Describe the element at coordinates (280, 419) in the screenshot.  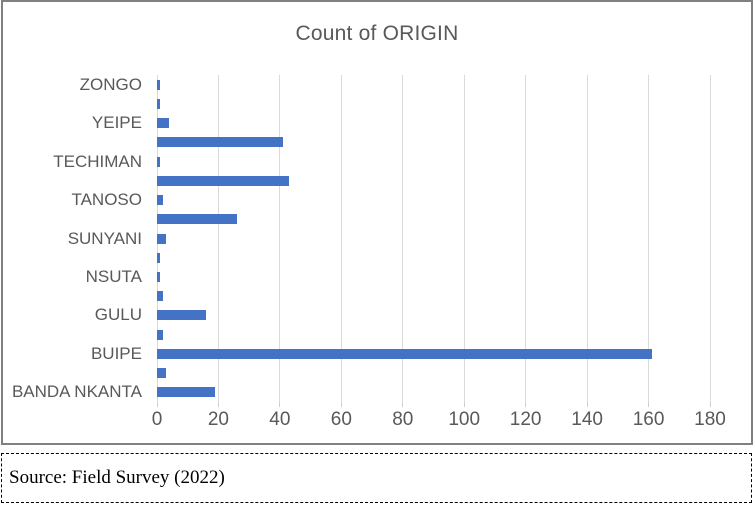
I see `x-tick-label: 40` at that location.